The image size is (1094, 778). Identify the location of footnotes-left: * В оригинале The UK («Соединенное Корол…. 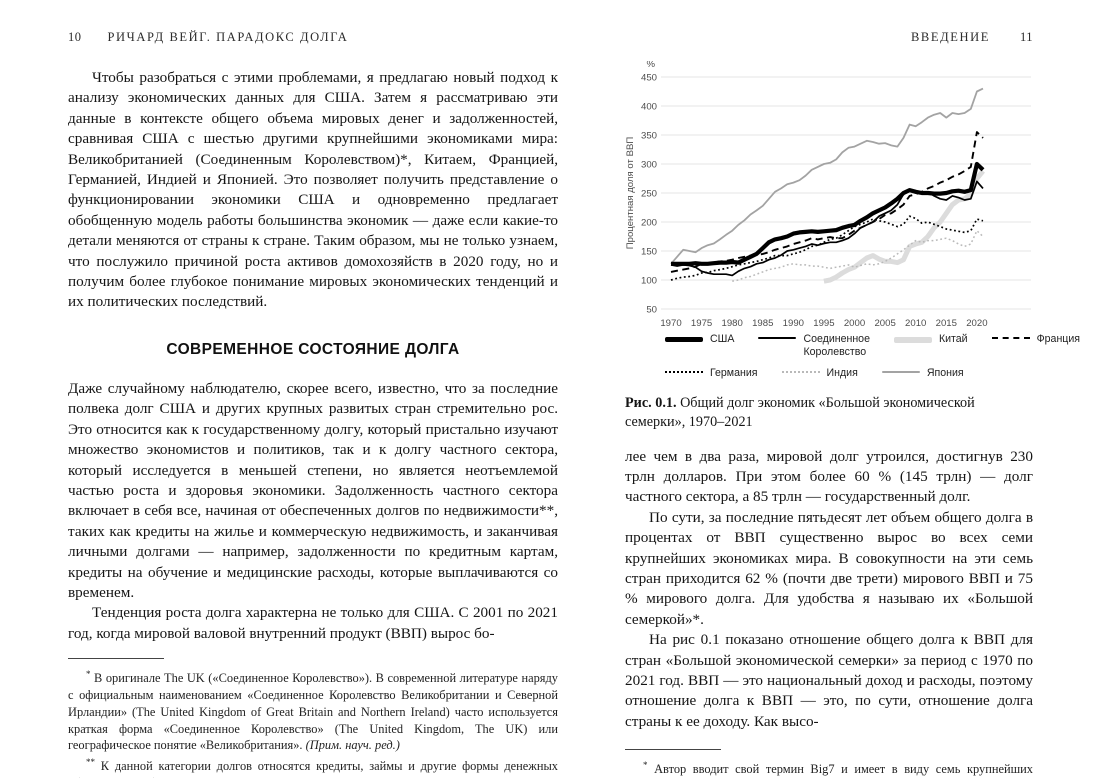
(313, 722).